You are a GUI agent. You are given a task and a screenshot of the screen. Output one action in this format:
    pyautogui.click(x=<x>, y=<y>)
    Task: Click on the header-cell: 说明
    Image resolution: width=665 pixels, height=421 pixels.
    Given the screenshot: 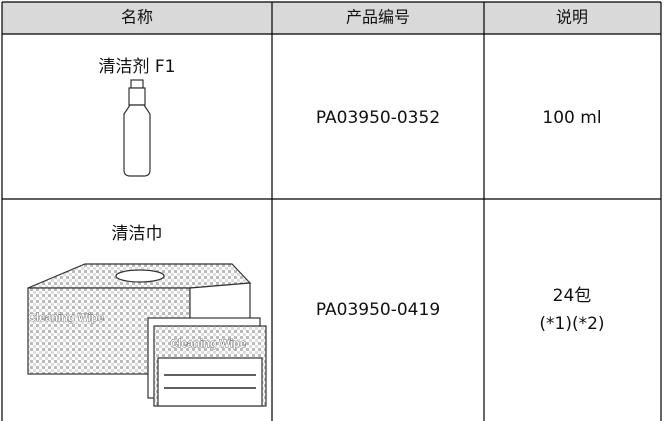 What is the action you would take?
    pyautogui.click(x=572, y=17)
    